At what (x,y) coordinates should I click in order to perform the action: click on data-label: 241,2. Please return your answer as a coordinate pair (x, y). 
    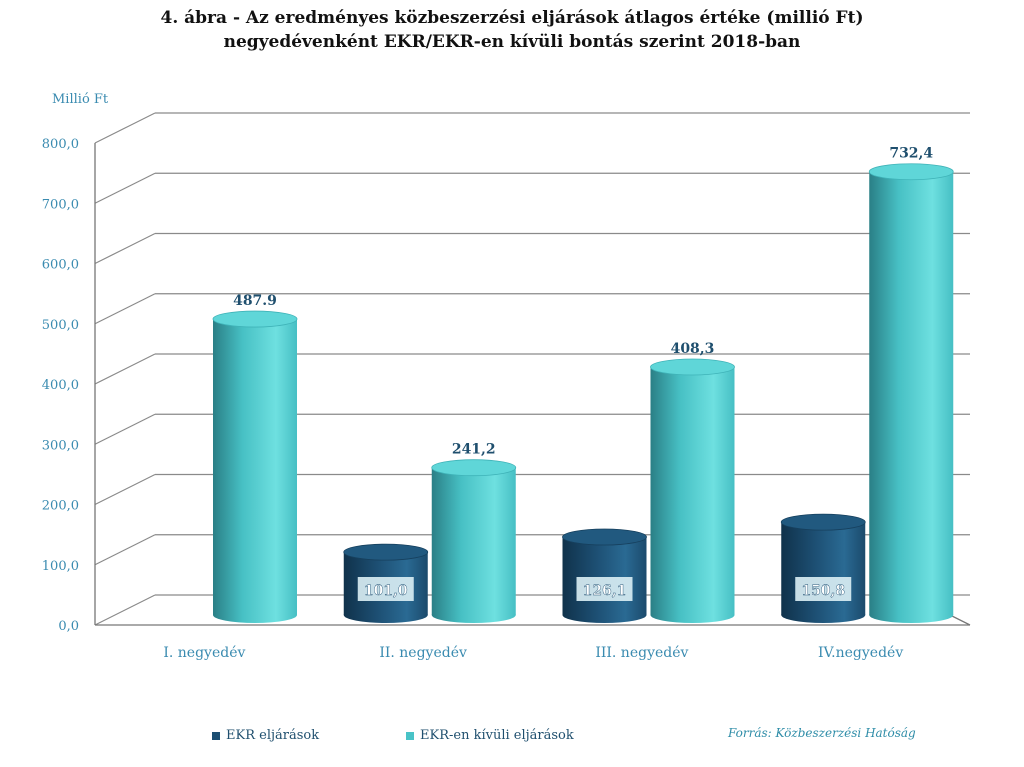
    Looking at the image, I should click on (474, 450).